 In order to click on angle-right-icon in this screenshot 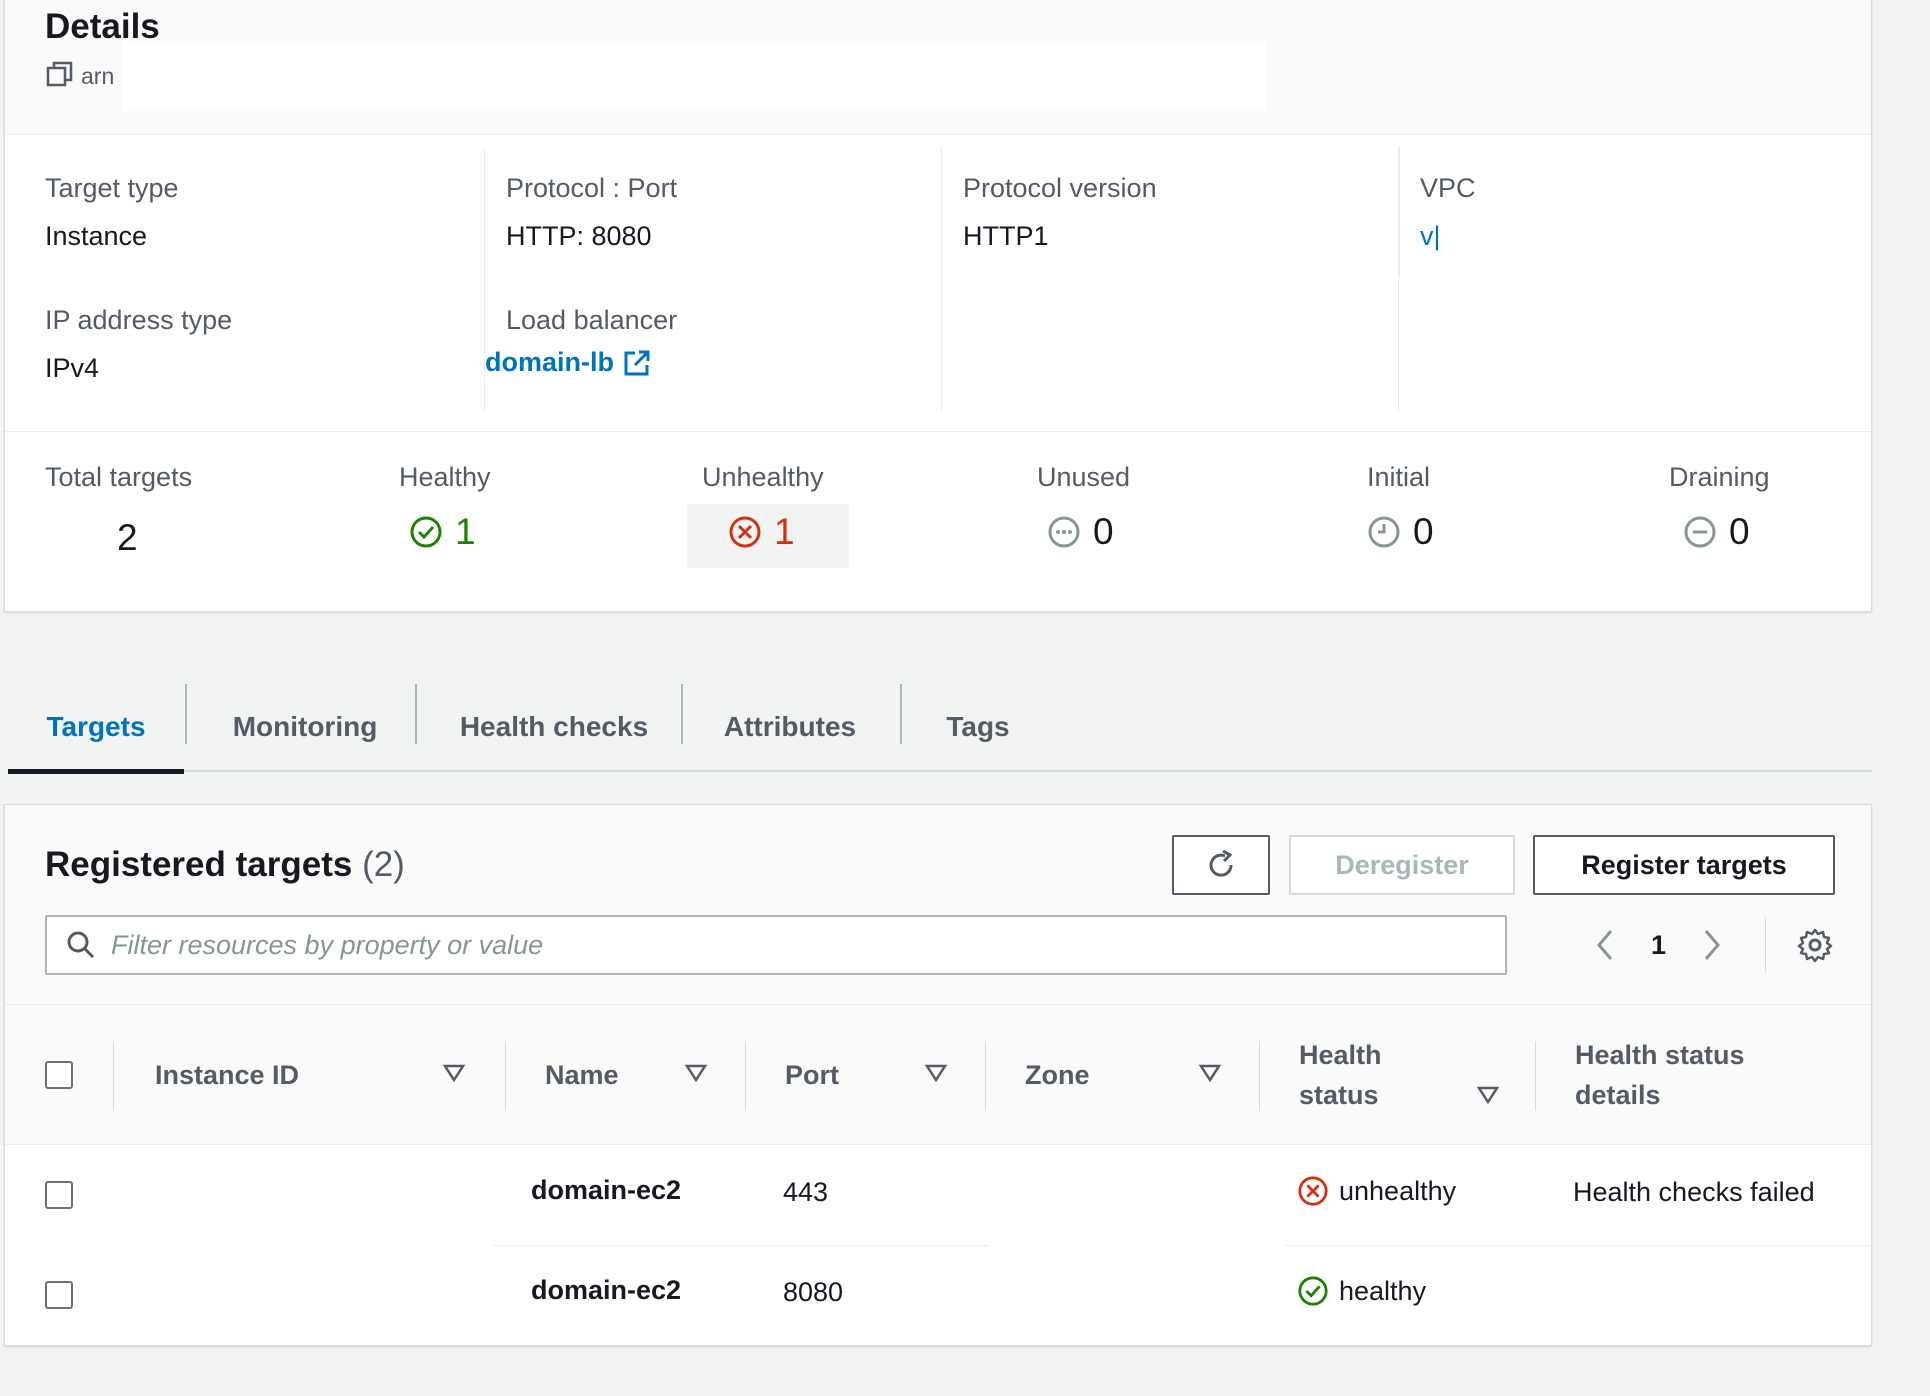, I will do `click(1712, 945)`.